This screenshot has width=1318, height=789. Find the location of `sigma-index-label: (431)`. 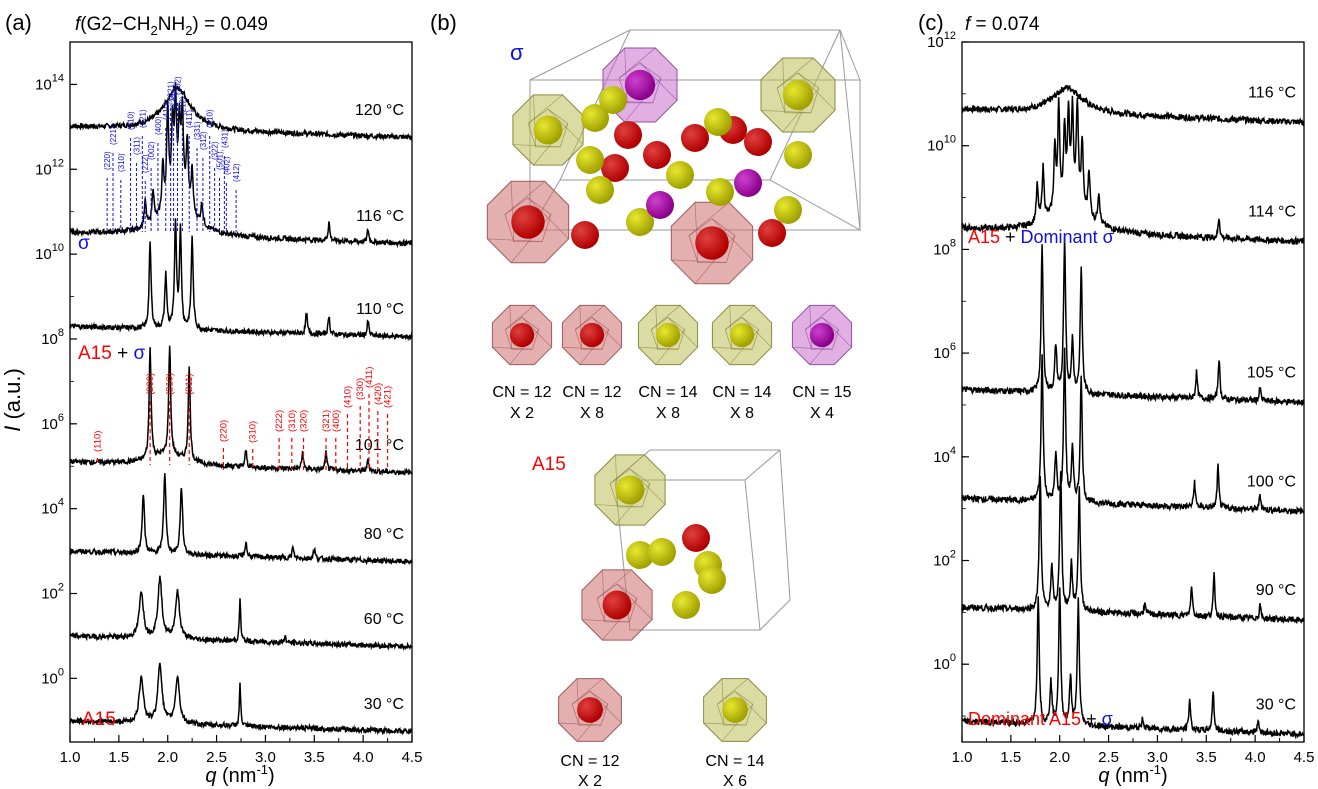

sigma-index-label: (431) is located at coordinates (224, 138).